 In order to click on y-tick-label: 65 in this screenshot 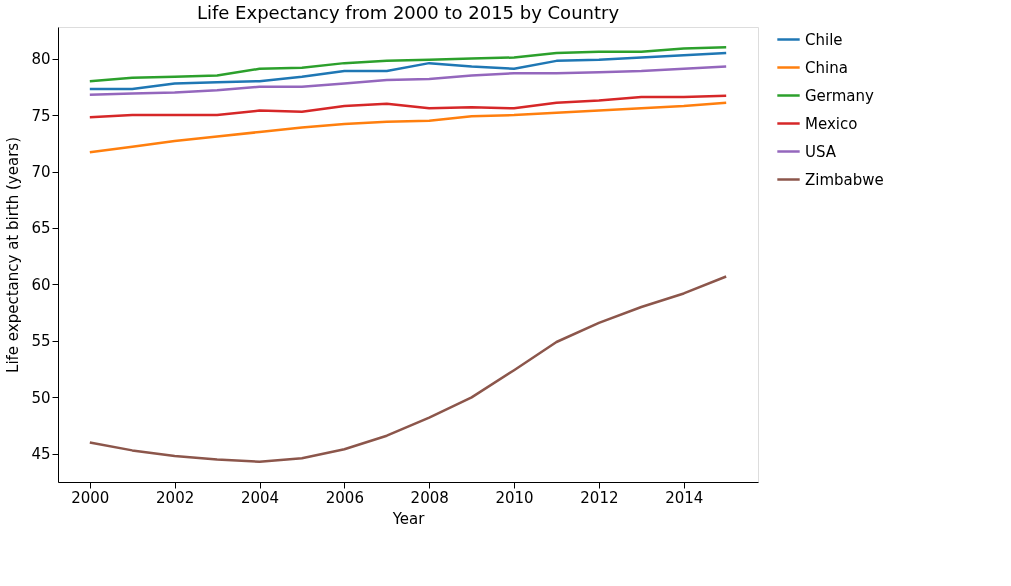, I will do `click(41, 228)`.